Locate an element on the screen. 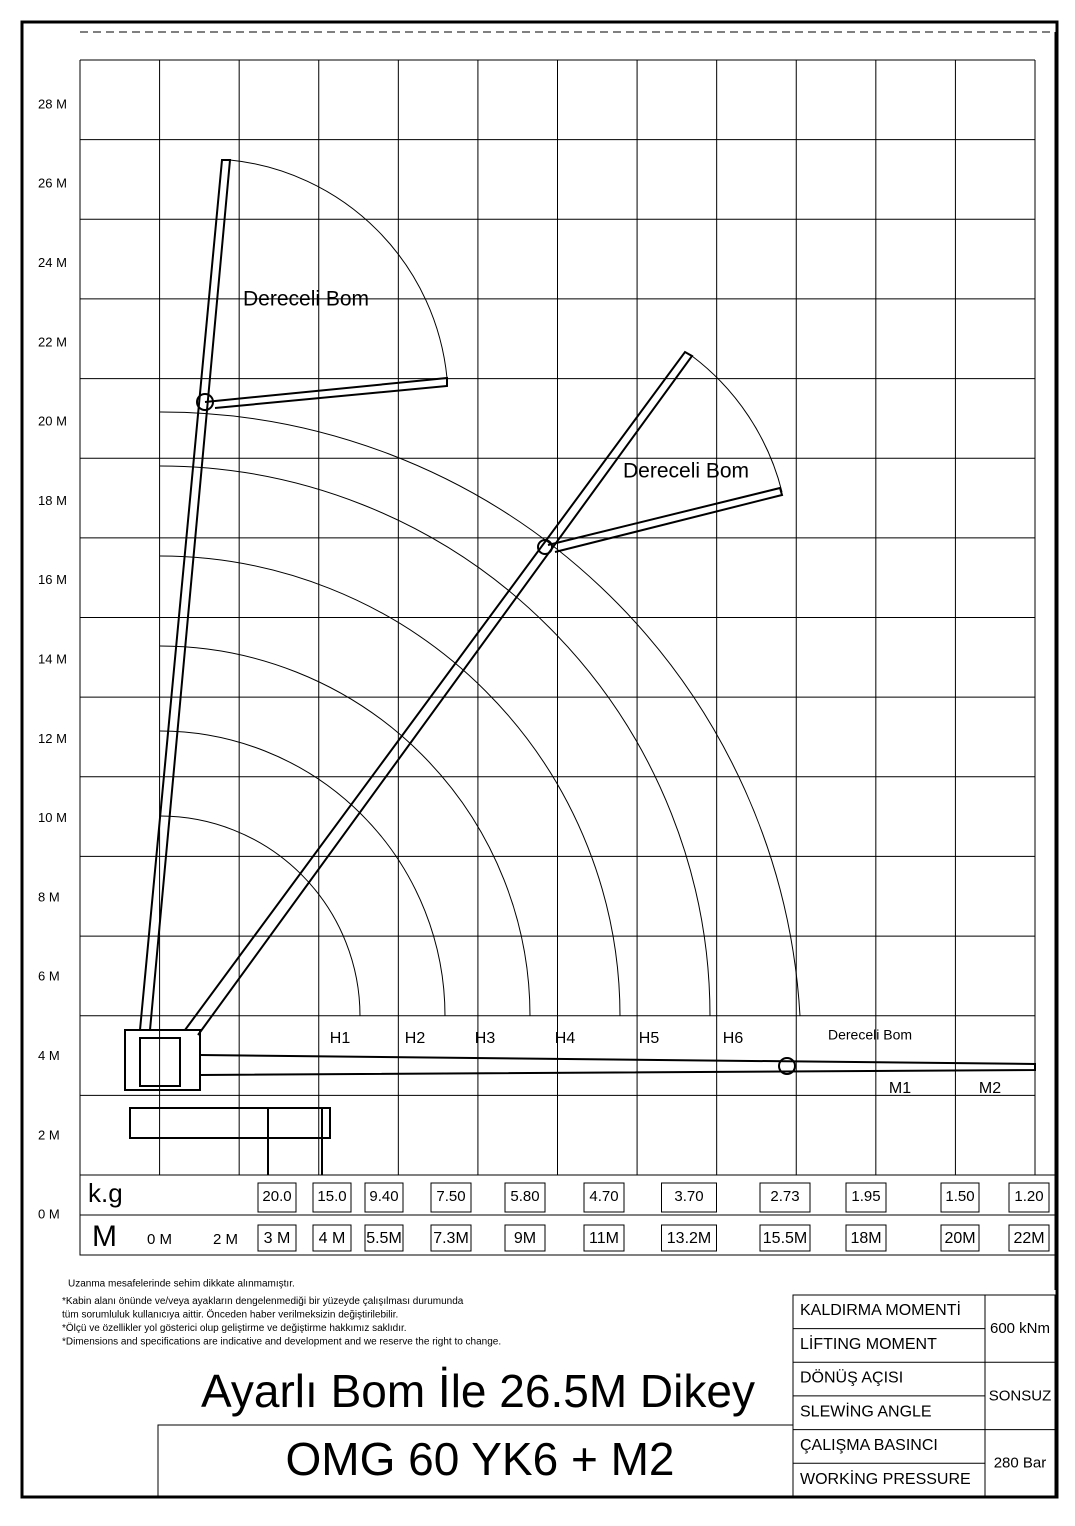  capacity: 15.0 is located at coordinates (331, 1196).